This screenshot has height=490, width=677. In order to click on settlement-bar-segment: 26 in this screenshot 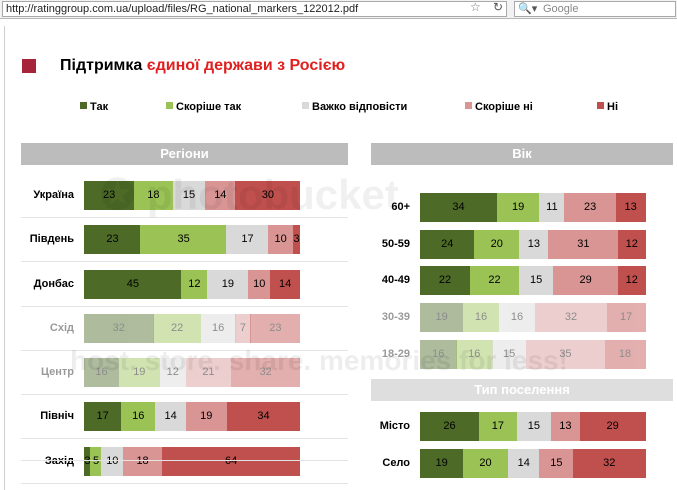, I will do `click(449, 426)`.